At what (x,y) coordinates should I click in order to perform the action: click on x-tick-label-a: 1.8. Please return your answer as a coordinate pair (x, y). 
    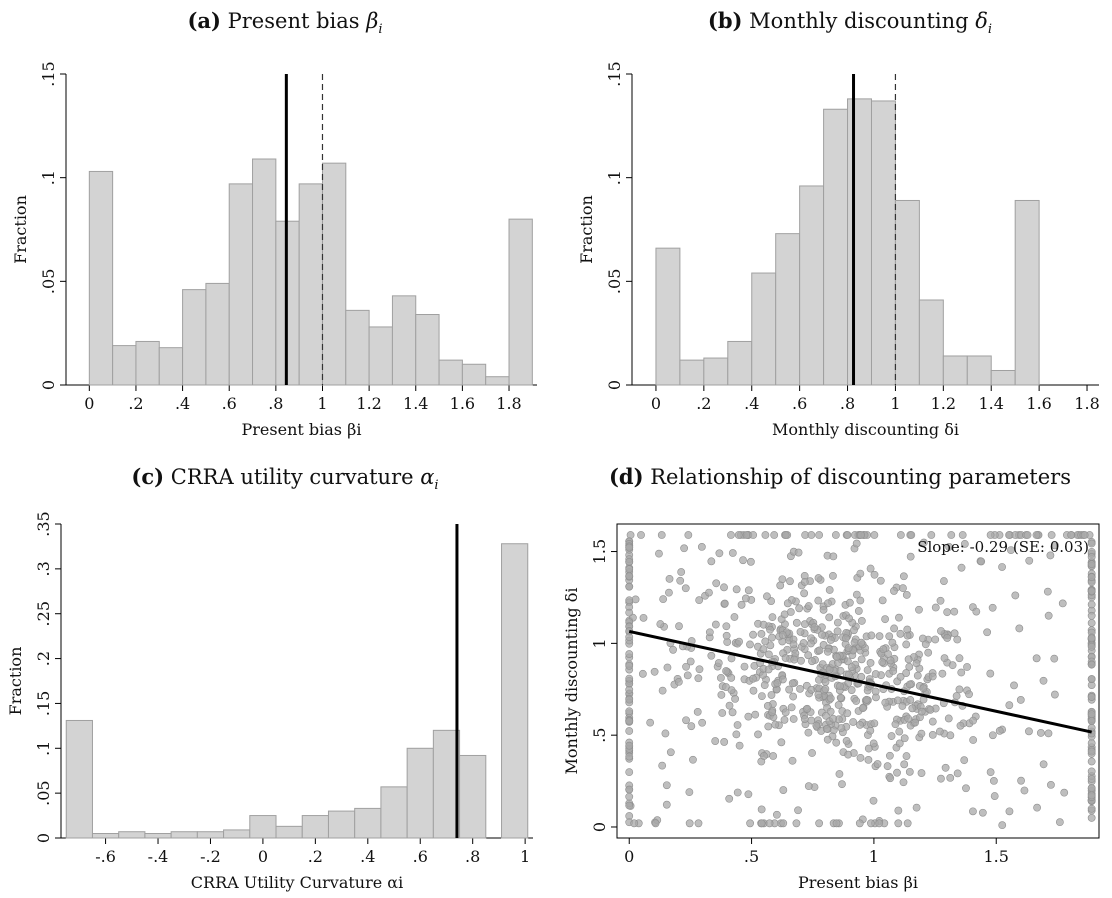
    Looking at the image, I should click on (508, 403).